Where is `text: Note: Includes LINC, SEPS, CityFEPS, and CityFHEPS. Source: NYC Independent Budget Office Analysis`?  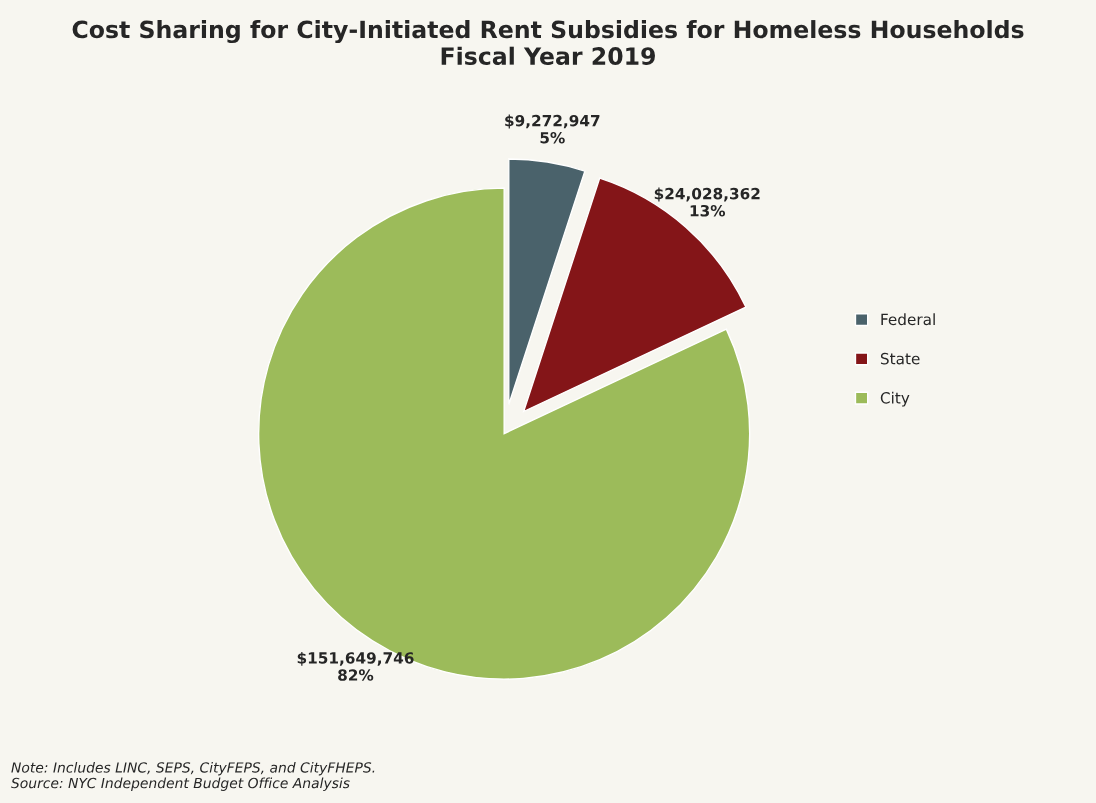
text: Note: Includes LINC, SEPS, CityFEPS, and CityFHEPS. Source: NYC Independent Budget Office Analysis is located at coordinates (193, 776).